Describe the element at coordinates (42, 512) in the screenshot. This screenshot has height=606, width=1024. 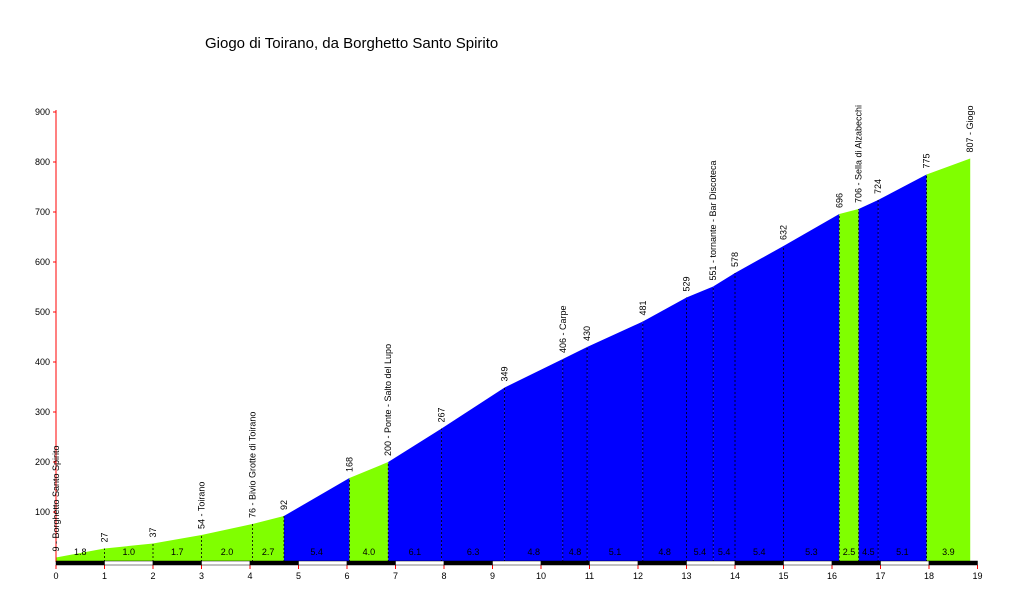
I see `y-tick-label: 100` at that location.